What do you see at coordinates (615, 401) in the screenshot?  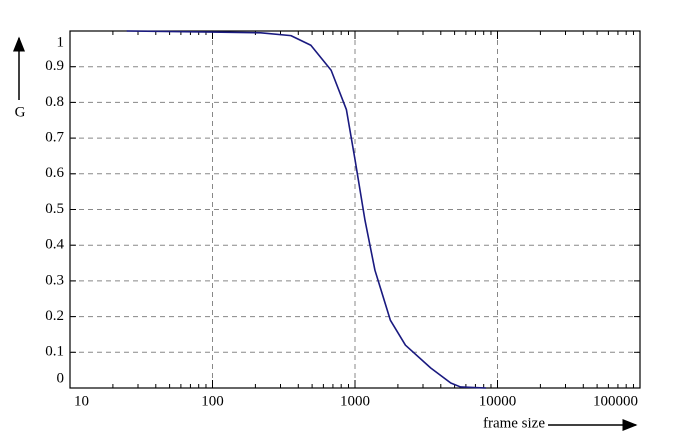 I see `x-tick-label: 100000` at bounding box center [615, 401].